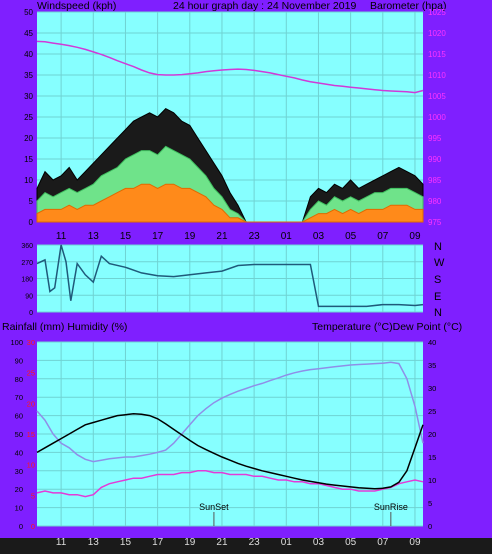  What do you see at coordinates (31, 201) in the screenshot?
I see `wind-y-tick-label: 5` at bounding box center [31, 201].